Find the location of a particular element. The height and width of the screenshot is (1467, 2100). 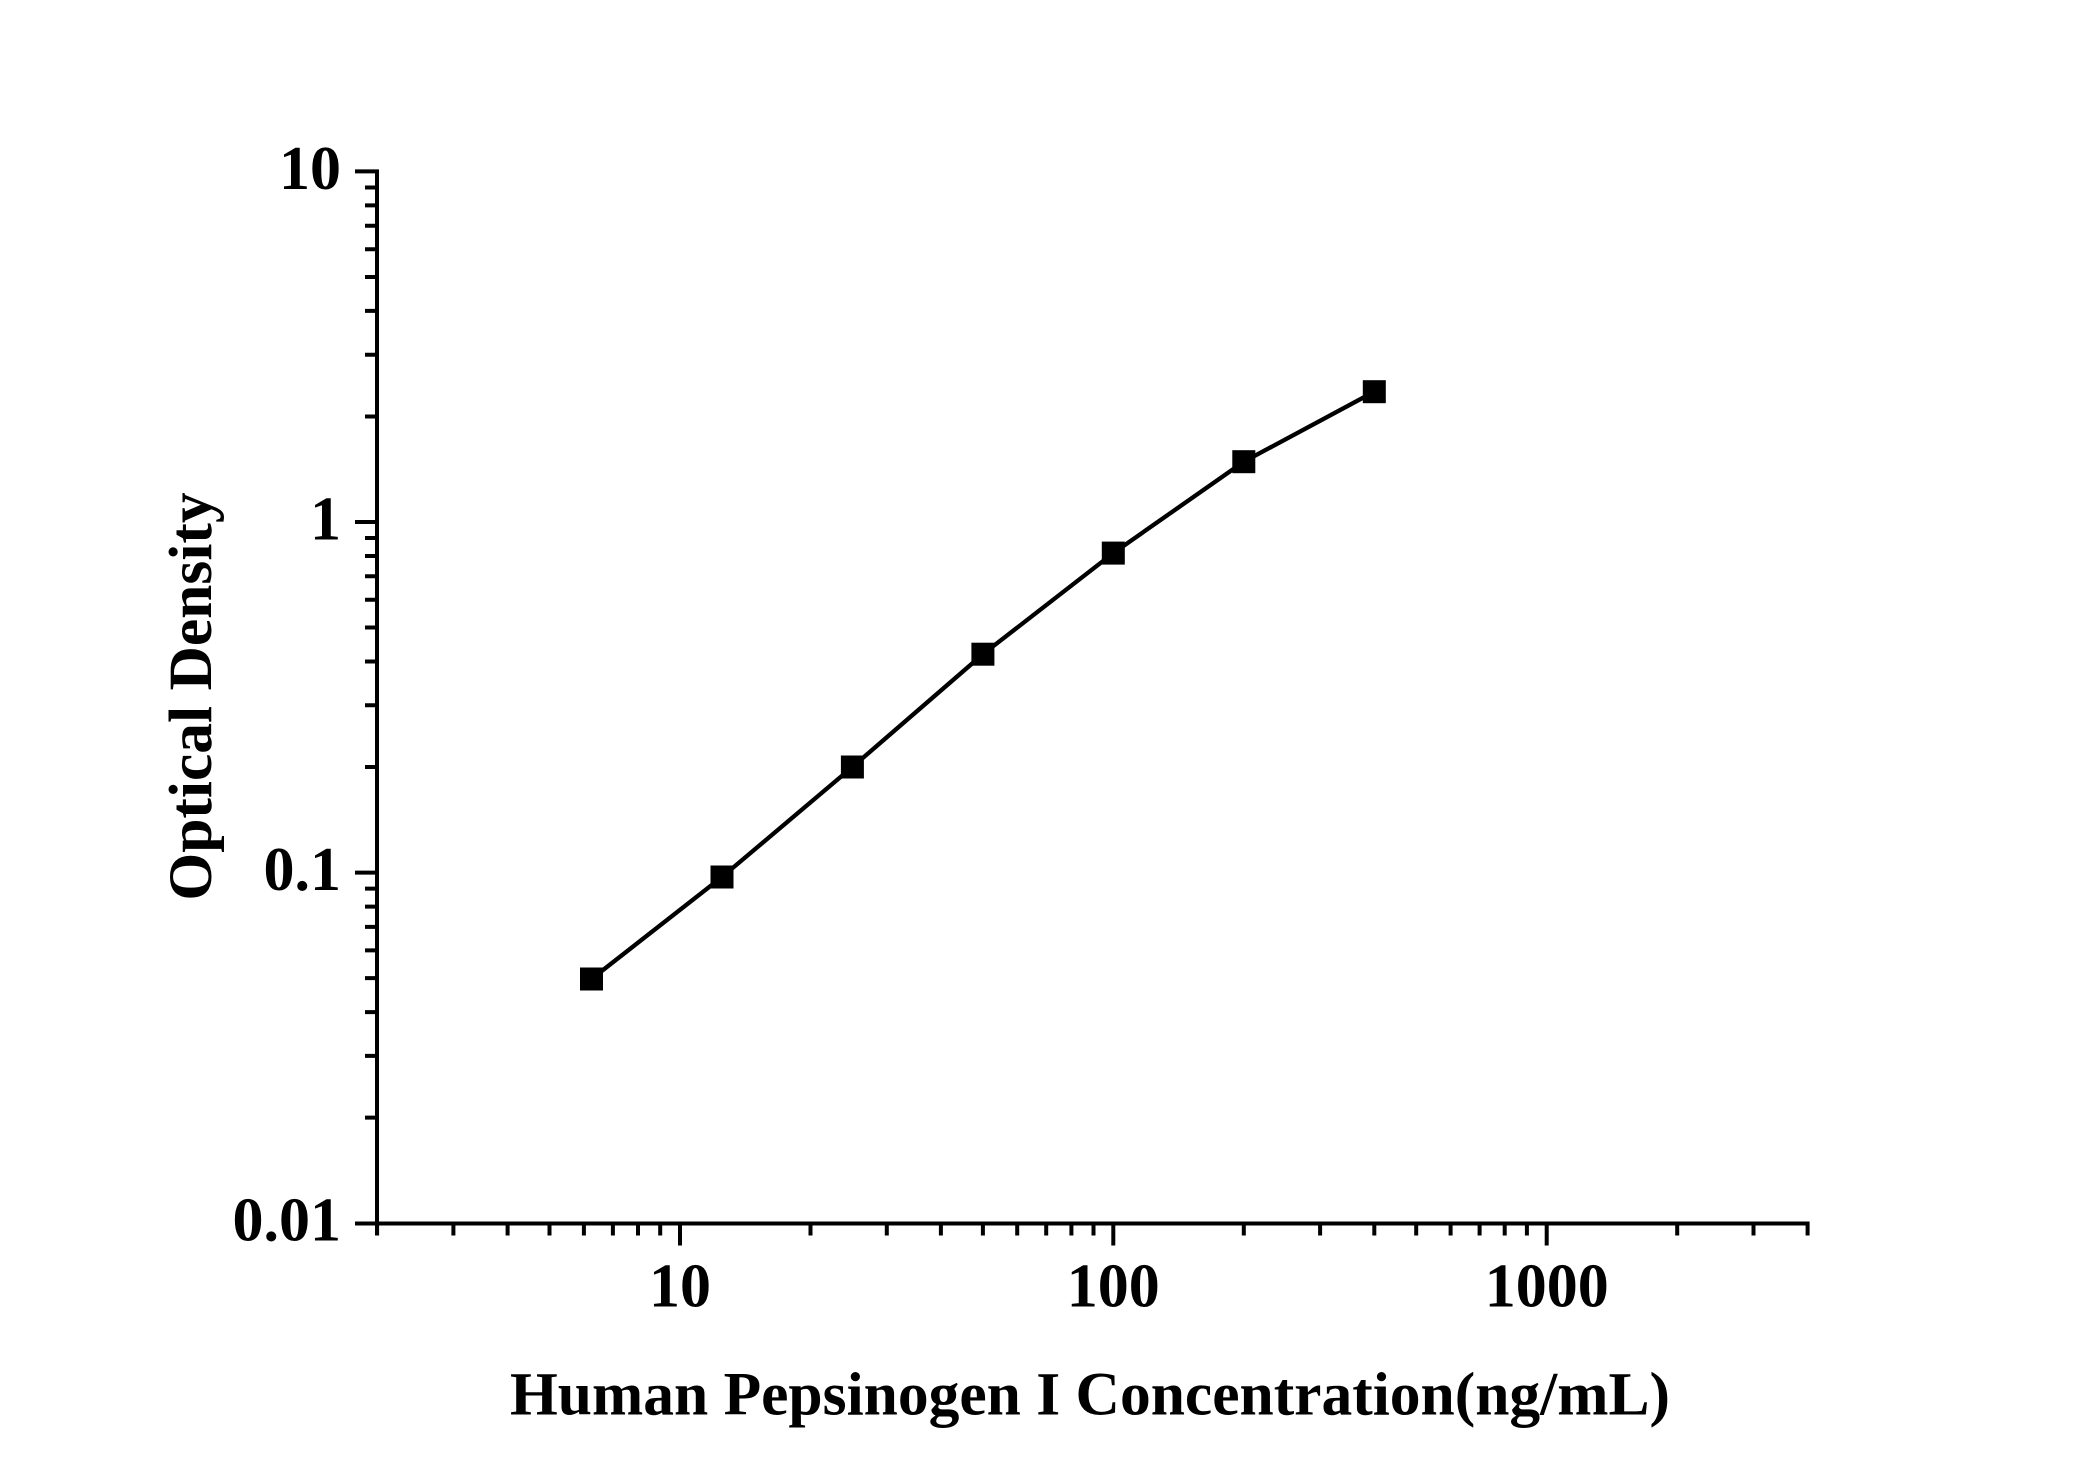

svg-text: 0.1 is located at coordinates (303, 870).